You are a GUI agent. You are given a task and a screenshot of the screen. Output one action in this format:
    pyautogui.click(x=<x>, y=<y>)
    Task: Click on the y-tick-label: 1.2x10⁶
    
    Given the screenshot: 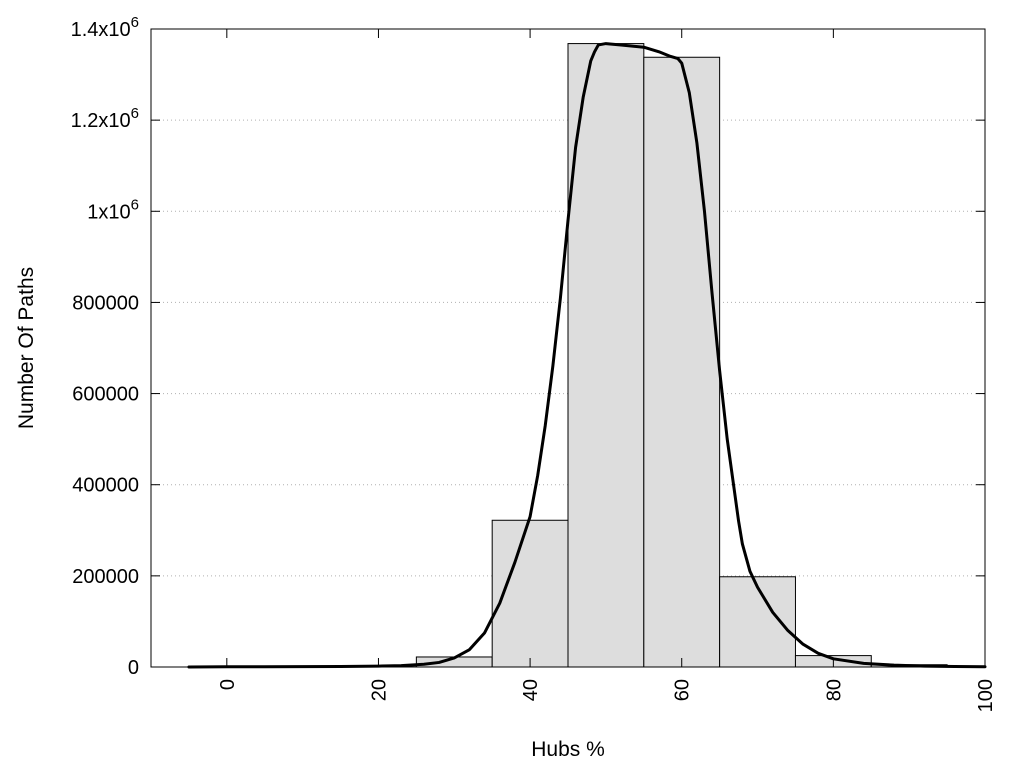 What is the action you would take?
    pyautogui.click(x=105, y=118)
    